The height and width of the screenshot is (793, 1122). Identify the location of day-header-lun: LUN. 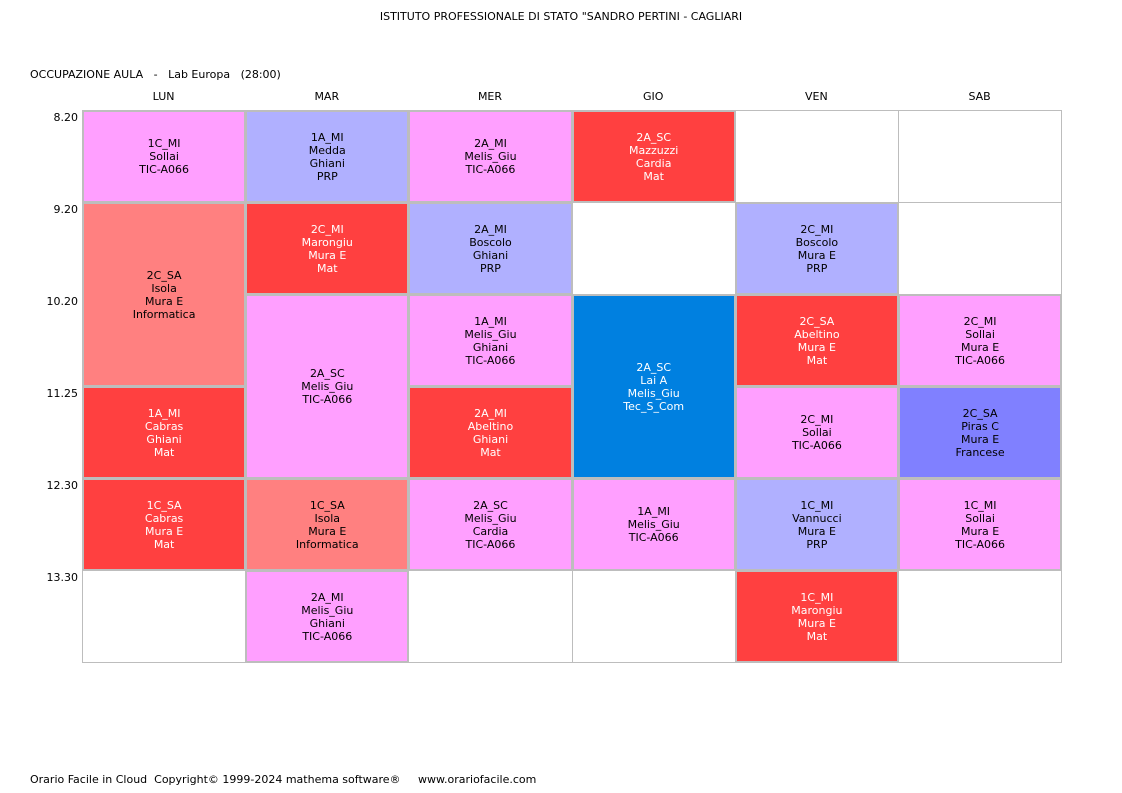
(163, 96).